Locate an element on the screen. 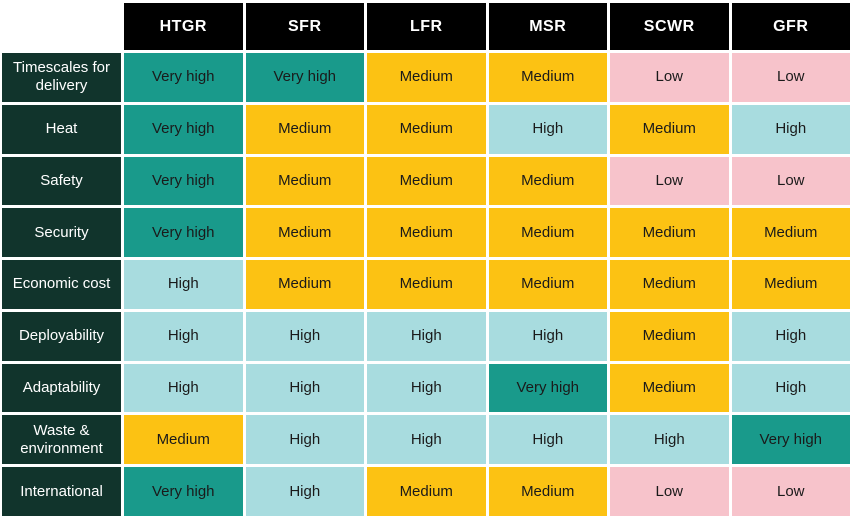 The image size is (852, 519). column-header-lfr: LFR is located at coordinates (426, 26).